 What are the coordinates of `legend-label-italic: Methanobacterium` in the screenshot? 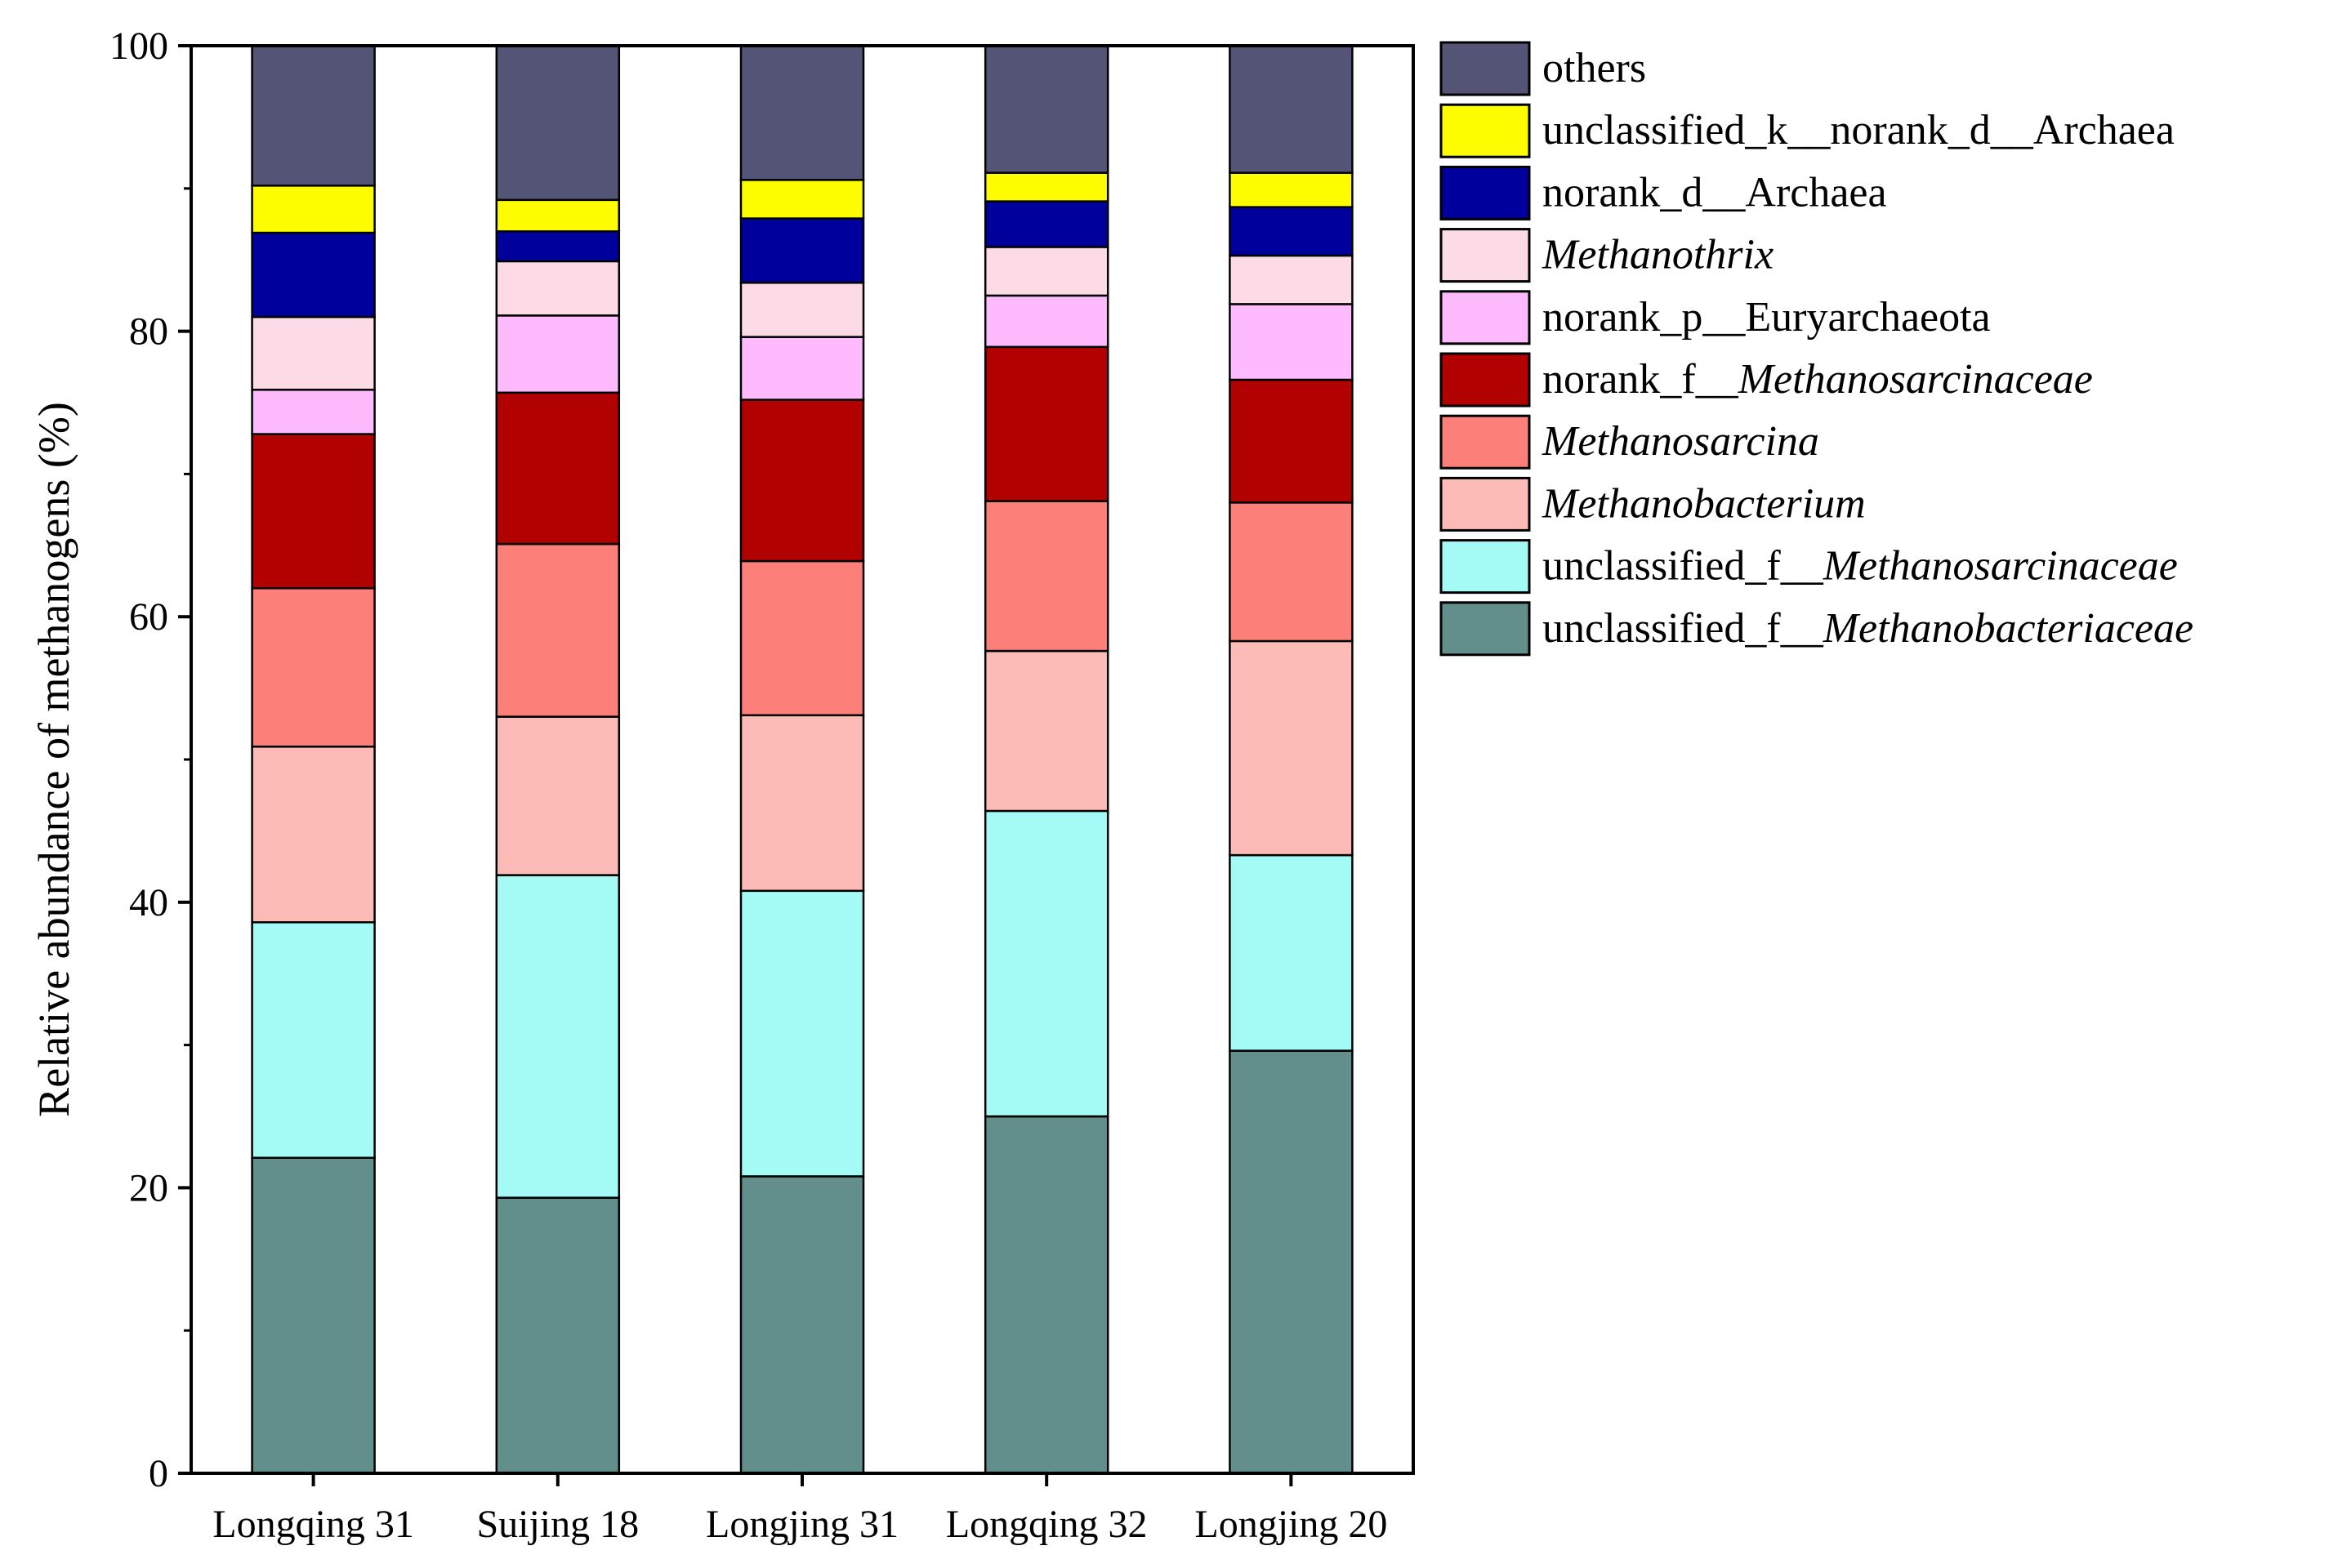 It's located at (1704, 503).